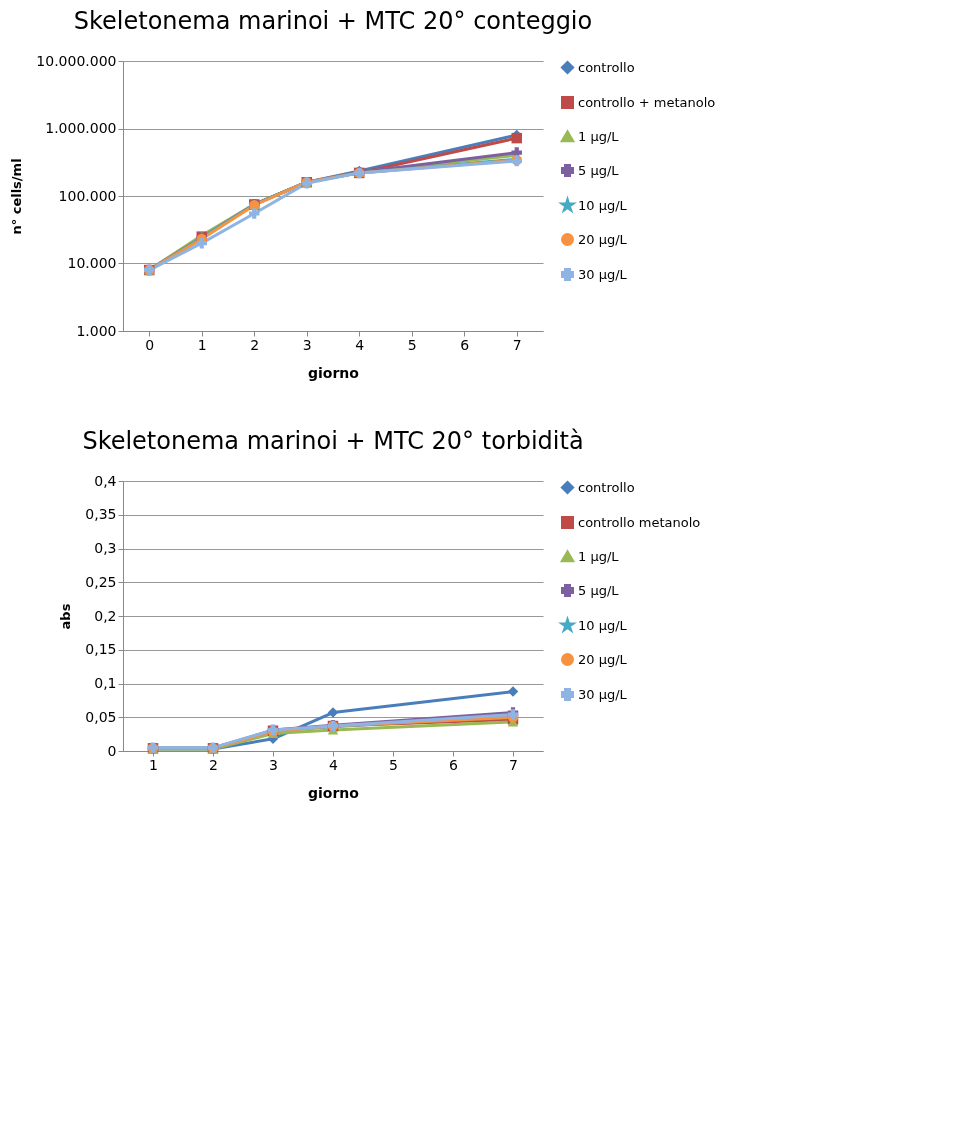 This screenshot has width=974, height=1138. I want to click on y-tick-label: 0,35, so click(101, 514).